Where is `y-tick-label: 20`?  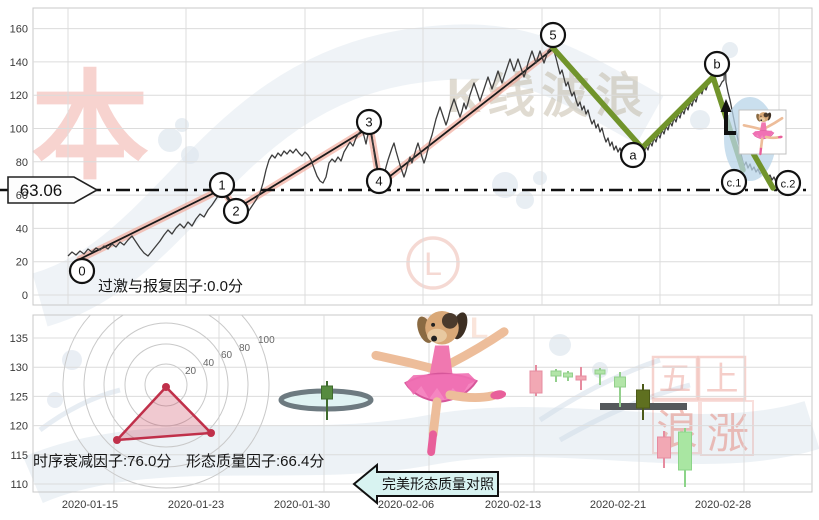 y-tick-label: 20 is located at coordinates (22, 263).